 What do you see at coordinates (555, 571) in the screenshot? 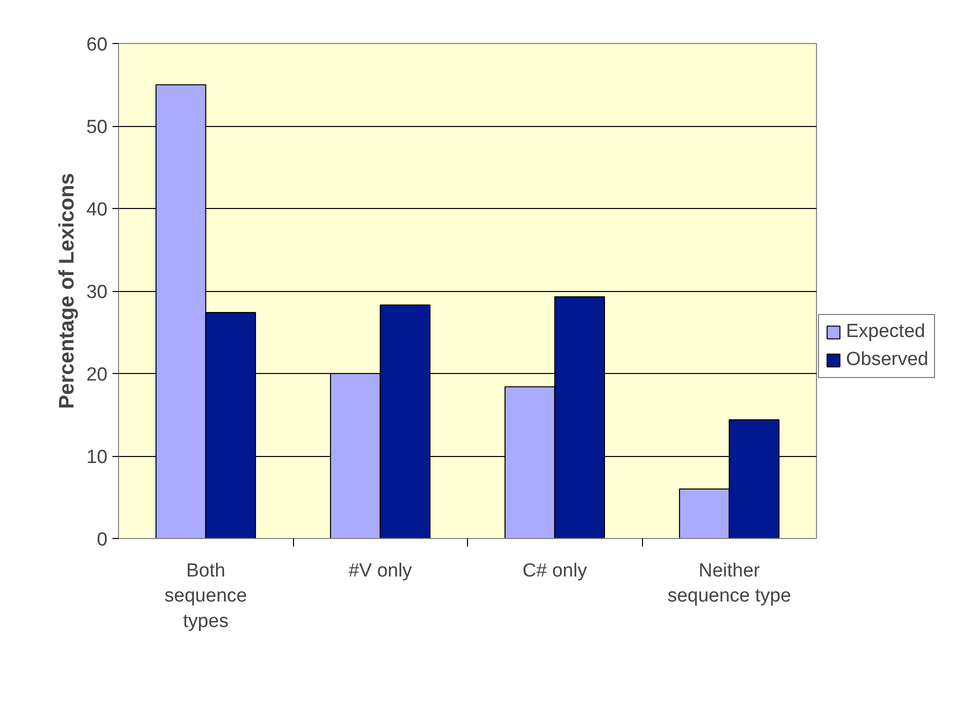
I see `x-tick-label: C# only` at bounding box center [555, 571].